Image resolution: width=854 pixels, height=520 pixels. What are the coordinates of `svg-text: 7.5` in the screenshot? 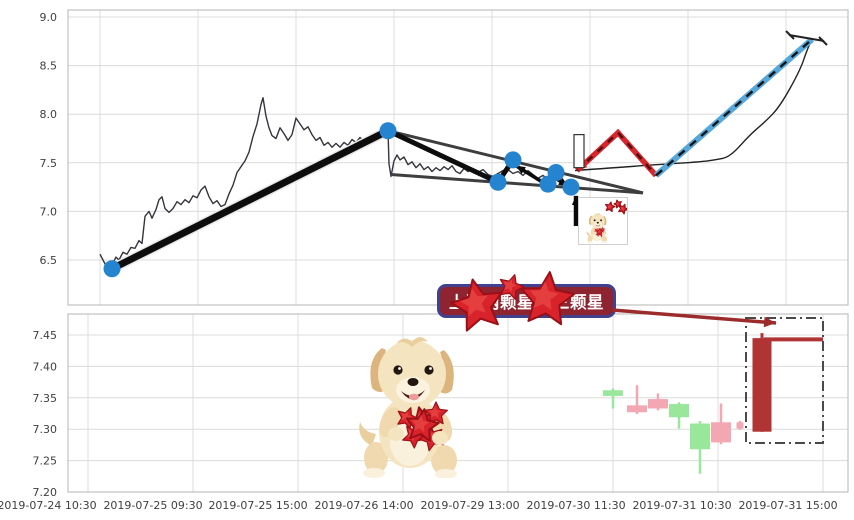 It's located at (49, 163).